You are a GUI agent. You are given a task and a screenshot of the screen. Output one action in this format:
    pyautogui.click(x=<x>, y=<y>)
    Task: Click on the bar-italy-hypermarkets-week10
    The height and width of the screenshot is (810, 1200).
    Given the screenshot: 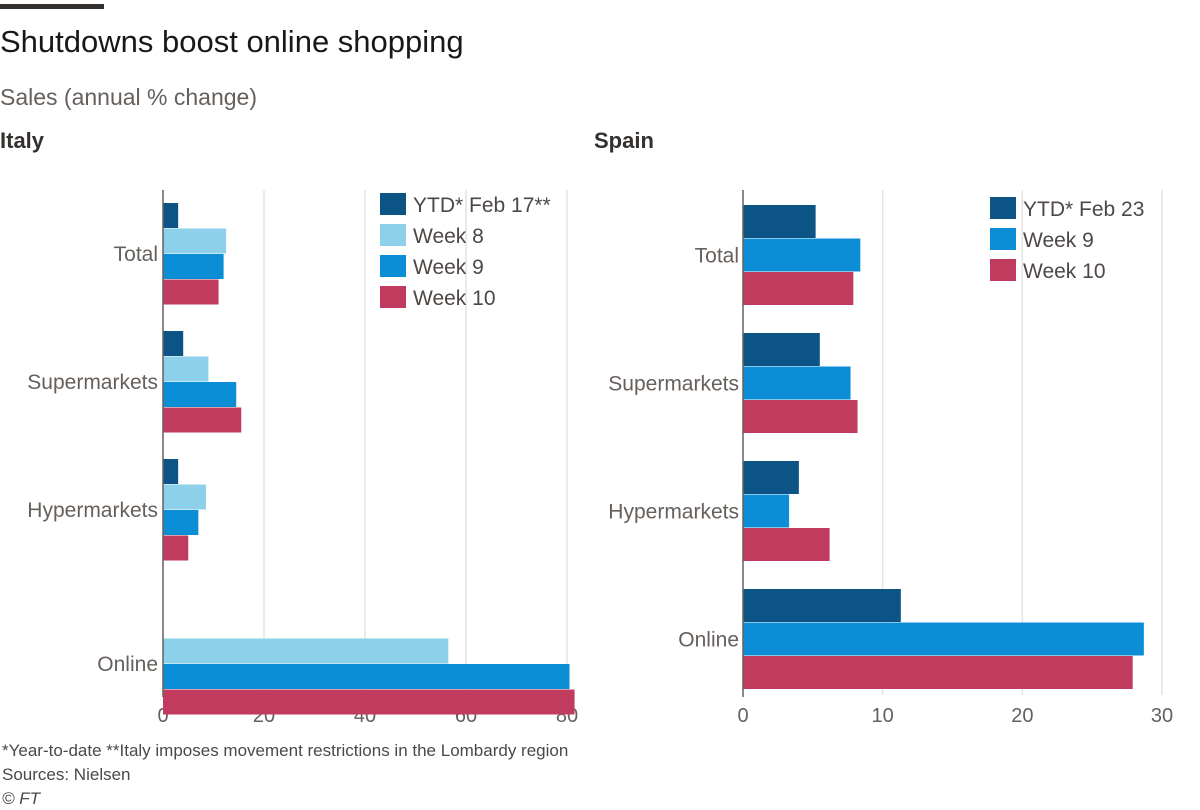 What is the action you would take?
    pyautogui.click(x=176, y=548)
    